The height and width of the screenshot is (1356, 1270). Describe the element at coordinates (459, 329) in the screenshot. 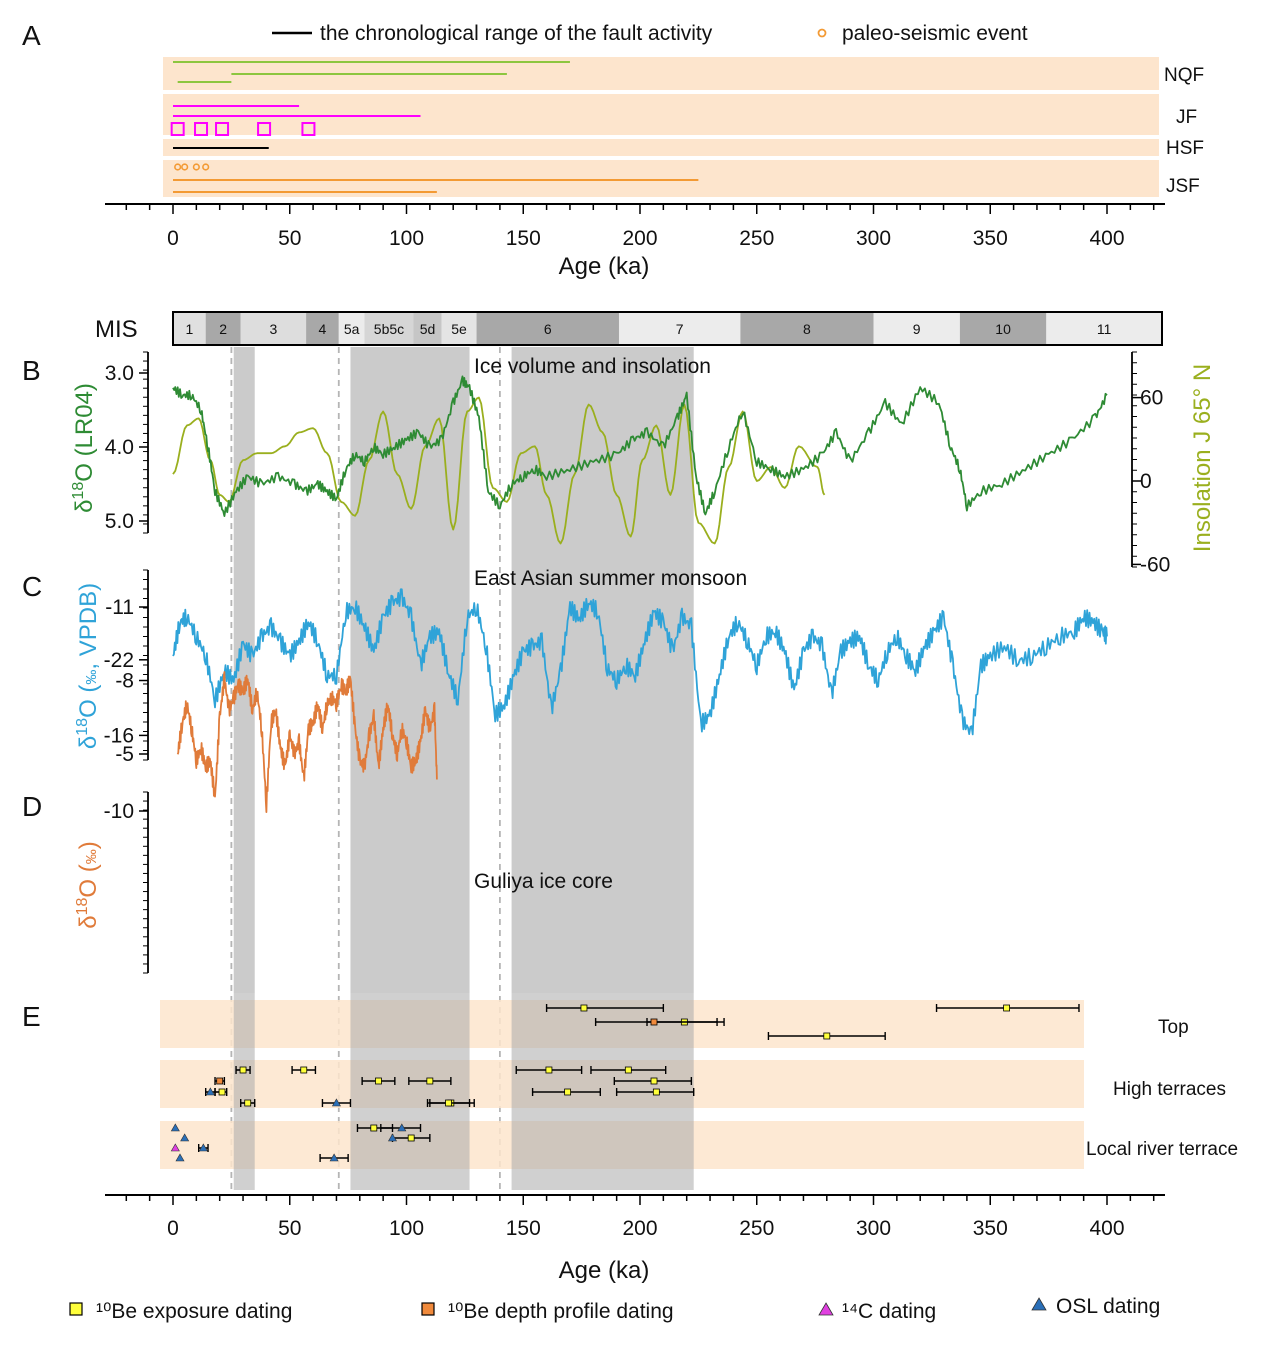

I see `mis-stage-label: 5e` at that location.